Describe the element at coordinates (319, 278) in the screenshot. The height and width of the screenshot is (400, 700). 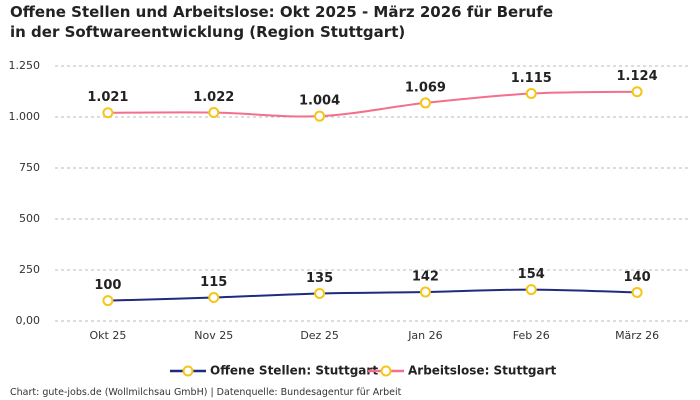
I see `data-label: 135` at that location.